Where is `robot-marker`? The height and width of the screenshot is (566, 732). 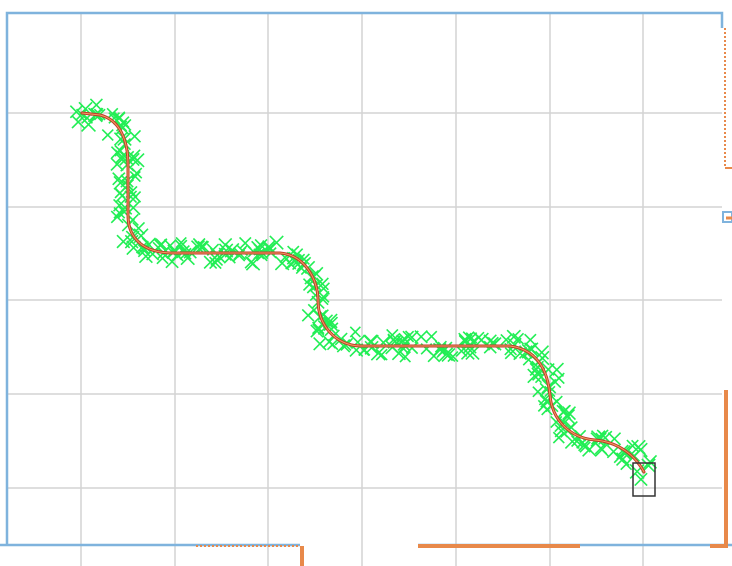 robot-marker is located at coordinates (644, 479).